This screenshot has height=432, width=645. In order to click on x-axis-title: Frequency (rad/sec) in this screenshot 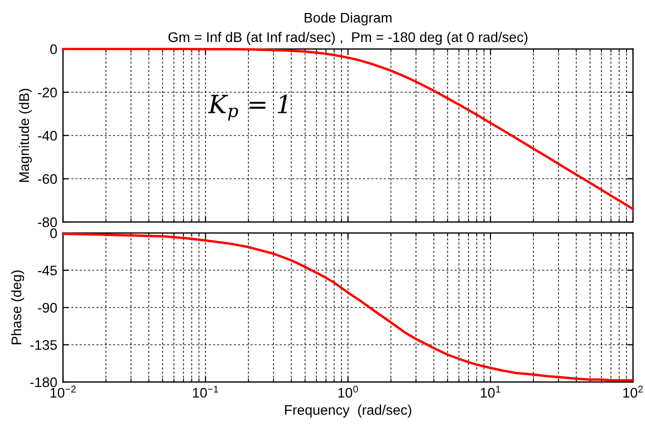, I will do `click(348, 411)`.